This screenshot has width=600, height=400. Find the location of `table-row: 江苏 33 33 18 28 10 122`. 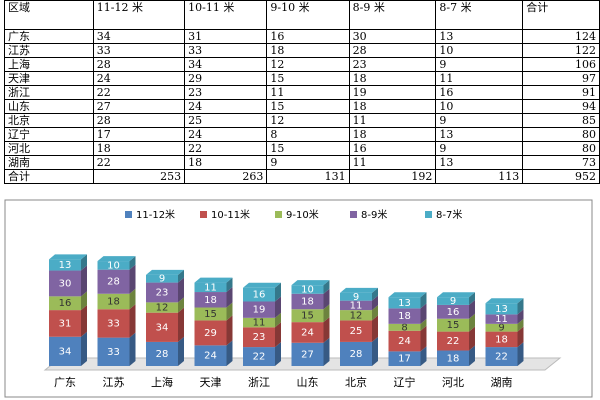

table-row: 江苏 33 33 18 28 10 122 is located at coordinates (302, 50).